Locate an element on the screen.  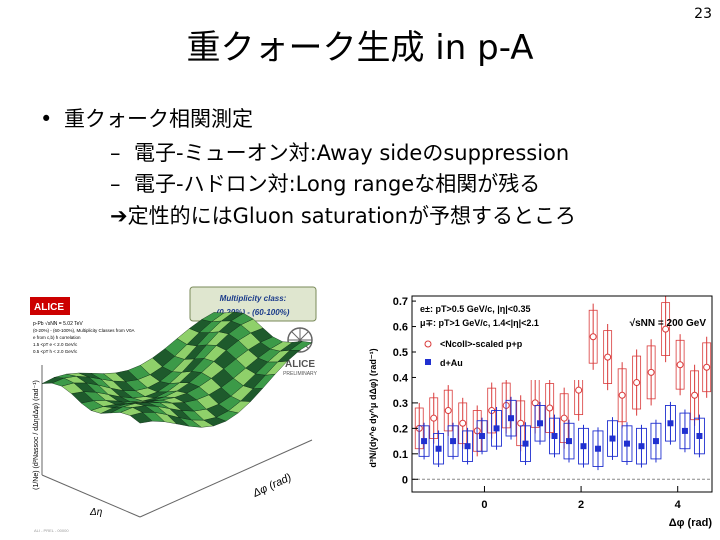
alice-logo: ALICE PRELIMINARY is located at coordinates (300, 352).